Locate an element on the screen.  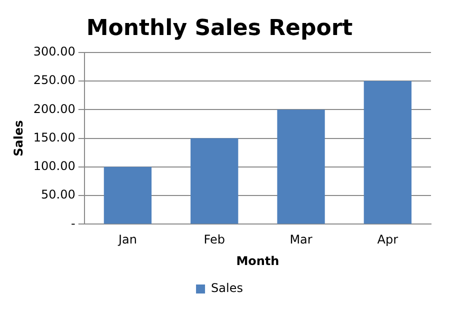
legend-label: Sales is located at coordinates (227, 288).